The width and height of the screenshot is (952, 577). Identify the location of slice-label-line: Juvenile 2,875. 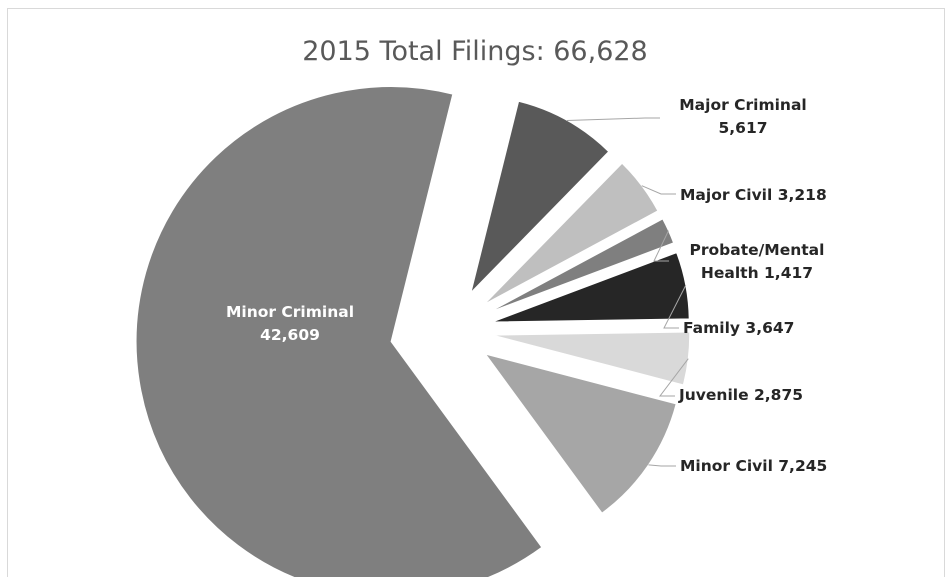
(740, 395).